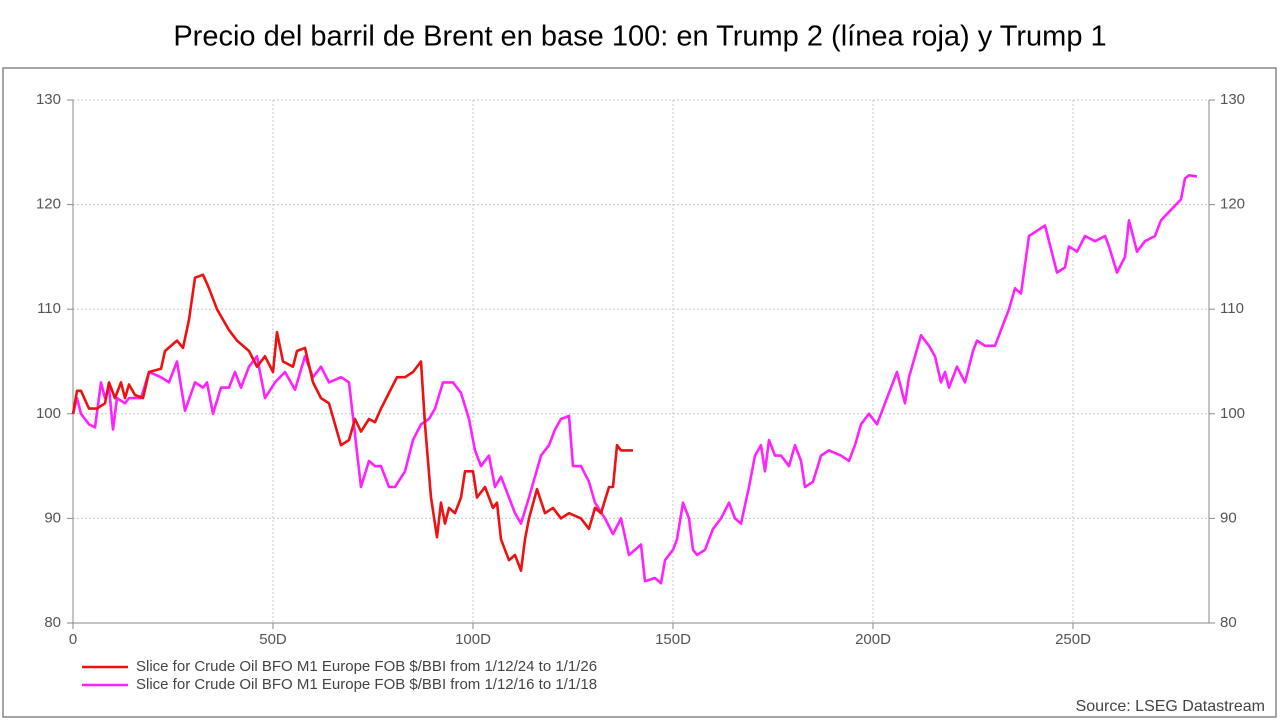 Image resolution: width=1280 pixels, height=725 pixels. I want to click on y-tick-label: 120, so click(48, 204).